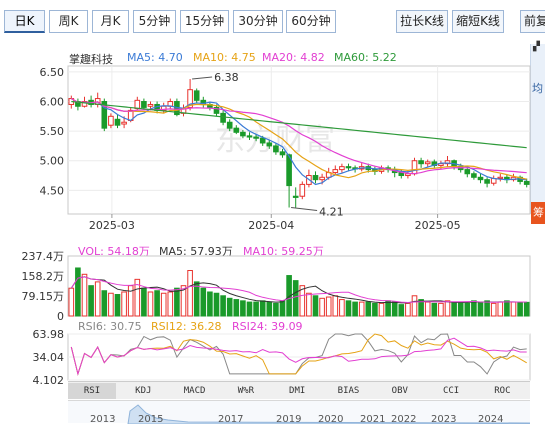  I want to click on tab-label: 60分钟, so click(311, 21).